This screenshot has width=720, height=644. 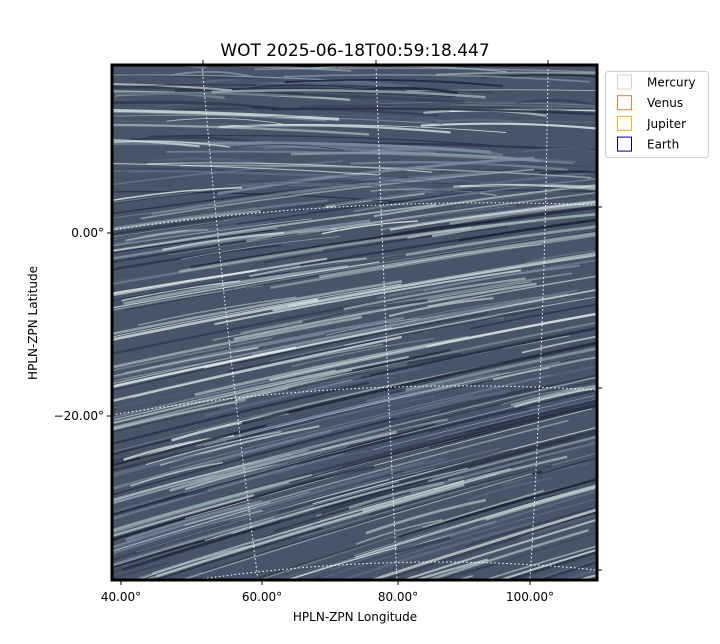 What do you see at coordinates (355, 617) in the screenshot?
I see `x-axis-label: HPLN-ZPN Longitude` at bounding box center [355, 617].